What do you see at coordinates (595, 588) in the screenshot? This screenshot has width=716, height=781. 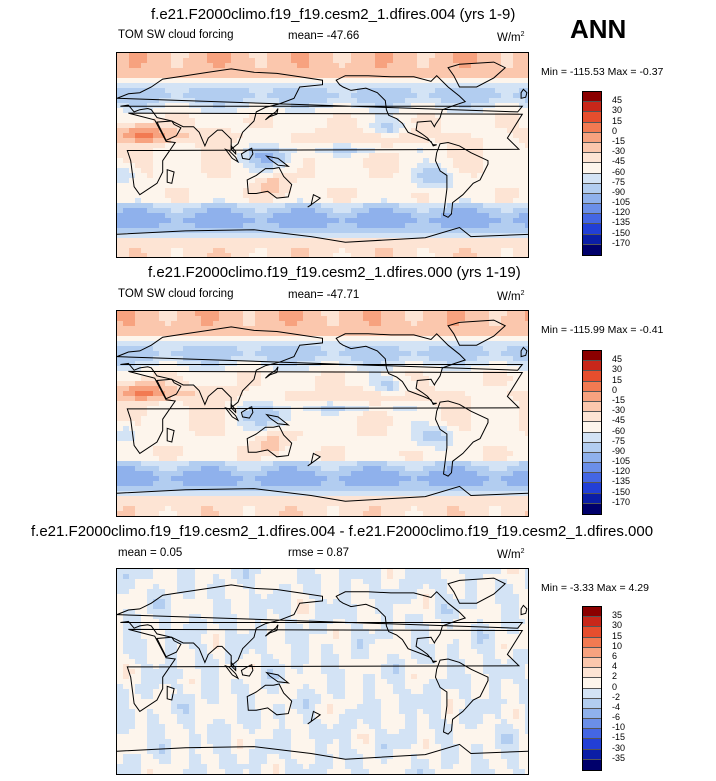 I see `panel3-minmax: Min = -3.33 Max = 4.29` at bounding box center [595, 588].